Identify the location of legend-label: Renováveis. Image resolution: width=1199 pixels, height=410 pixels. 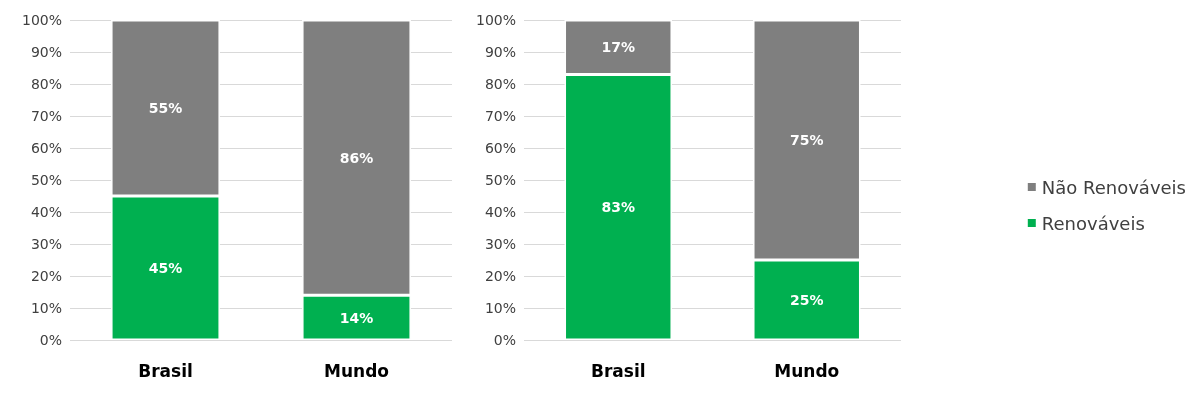
(1093, 223).